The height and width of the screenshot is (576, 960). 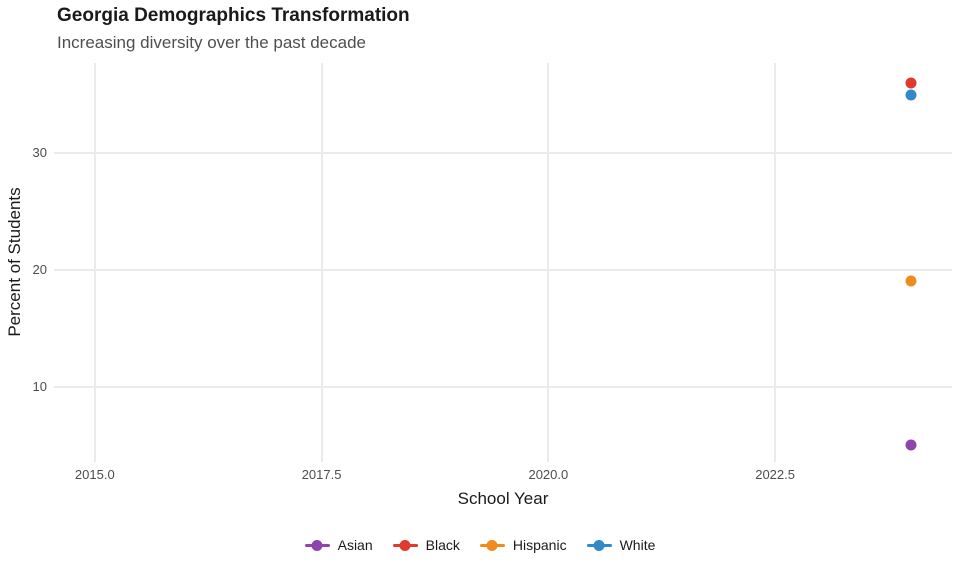 I want to click on x-tick-label-2020.0: 2020.0, so click(x=548, y=474).